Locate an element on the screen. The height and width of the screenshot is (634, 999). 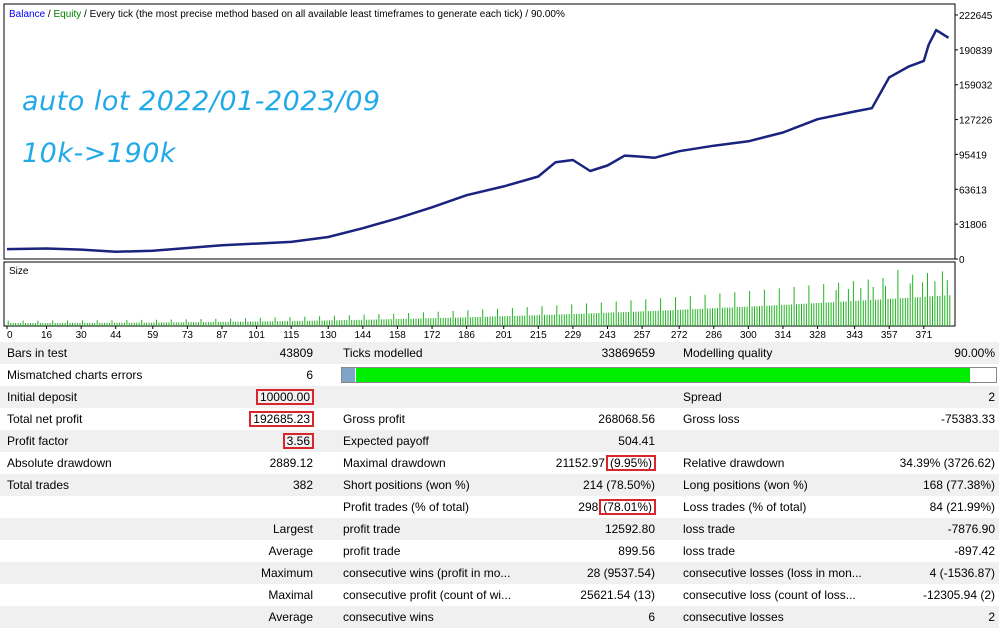
highlighted-percent: (9.95%) is located at coordinates (631, 463).